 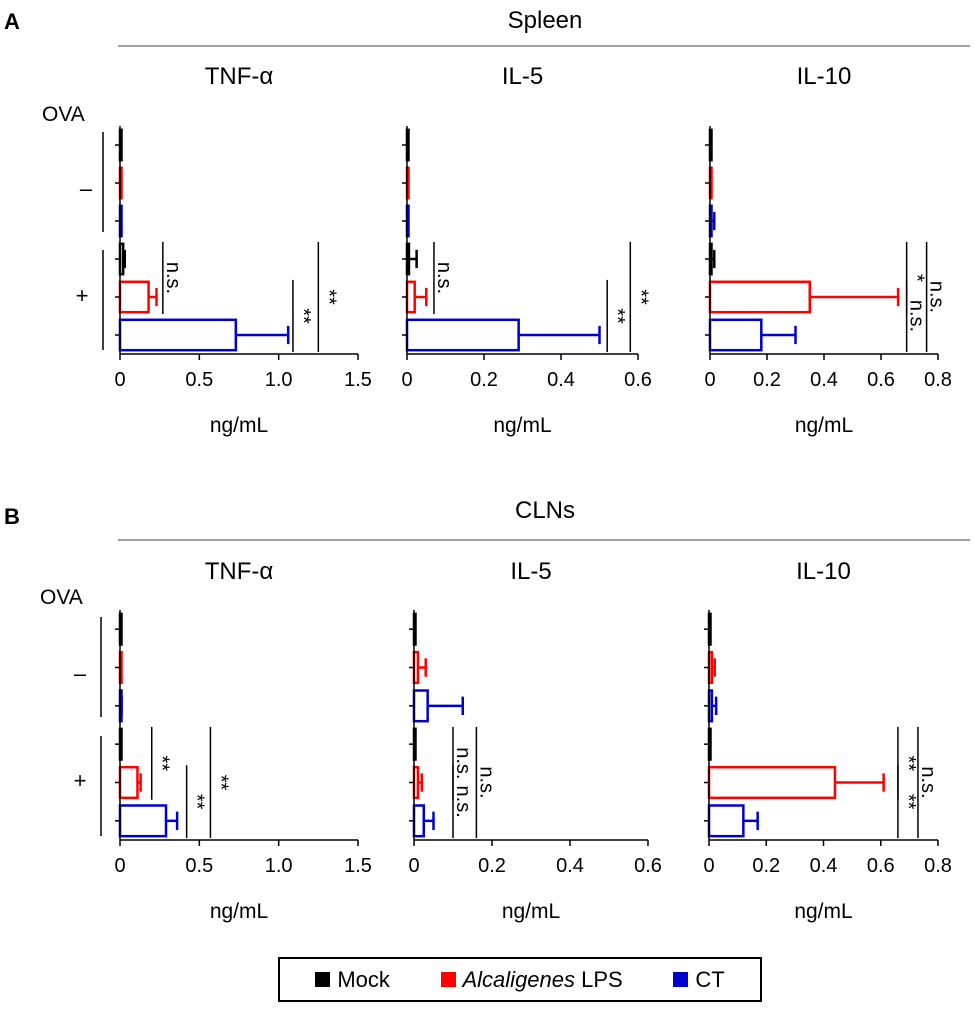 I want to click on panel-a-title: Spleen, so click(x=545, y=20).